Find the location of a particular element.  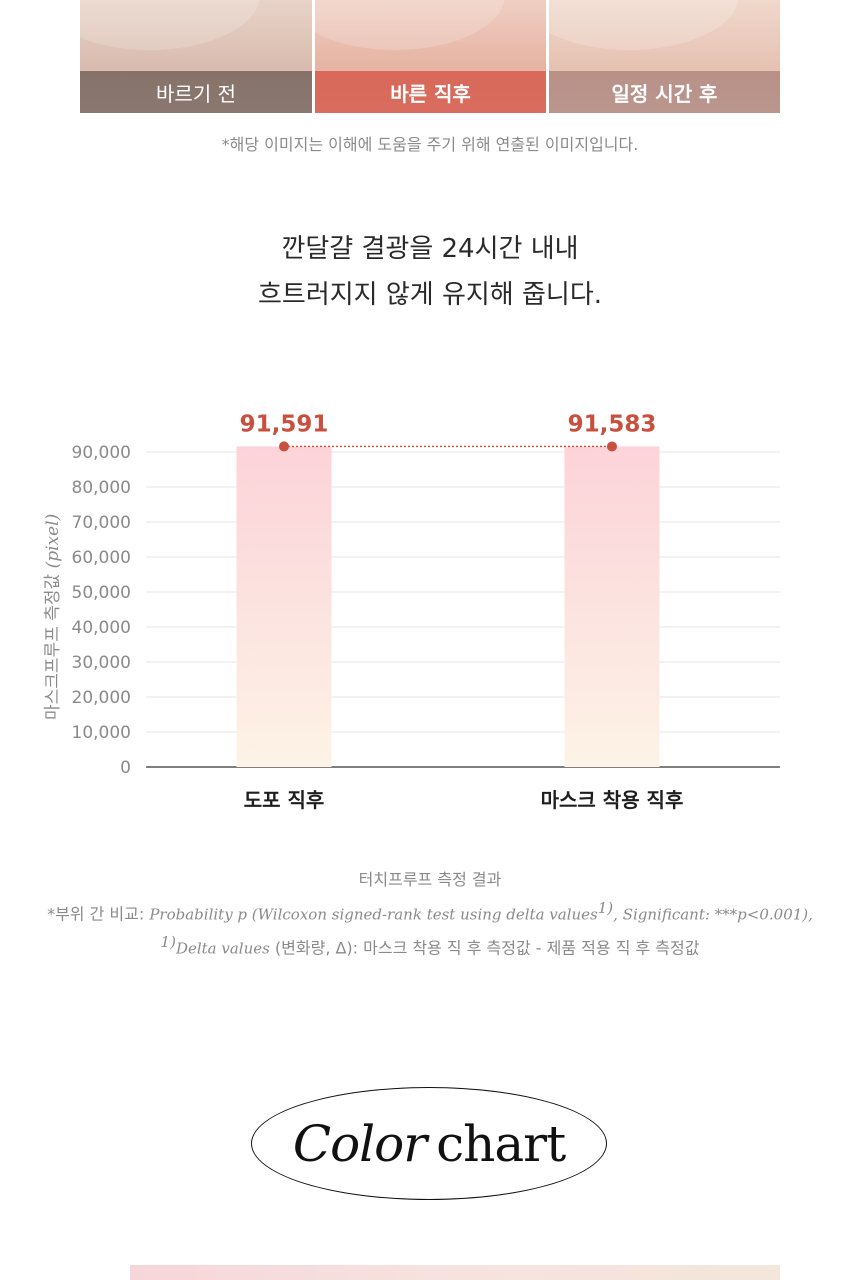

notes-sup-2: 1) is located at coordinates (168, 942).